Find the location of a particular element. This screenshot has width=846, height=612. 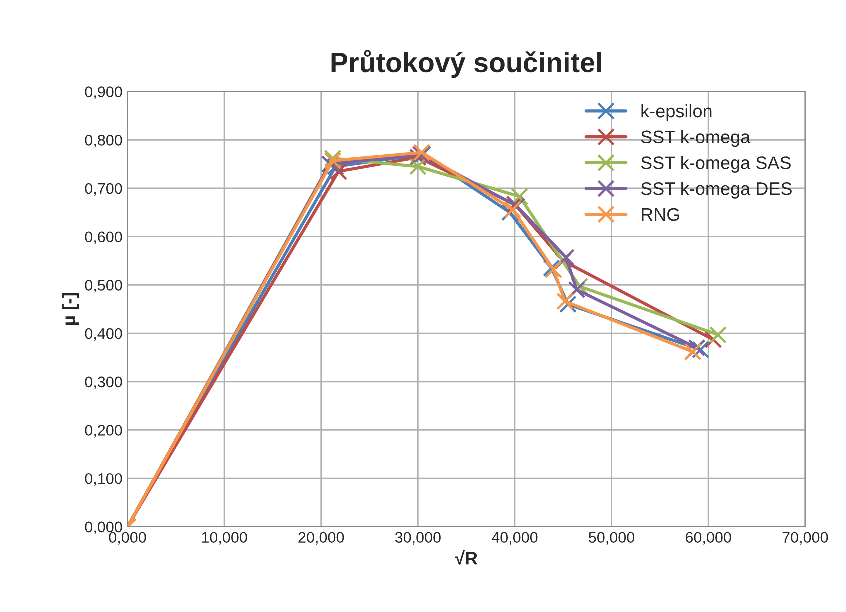

y-tick-label: 0,700 is located at coordinates (103, 189).